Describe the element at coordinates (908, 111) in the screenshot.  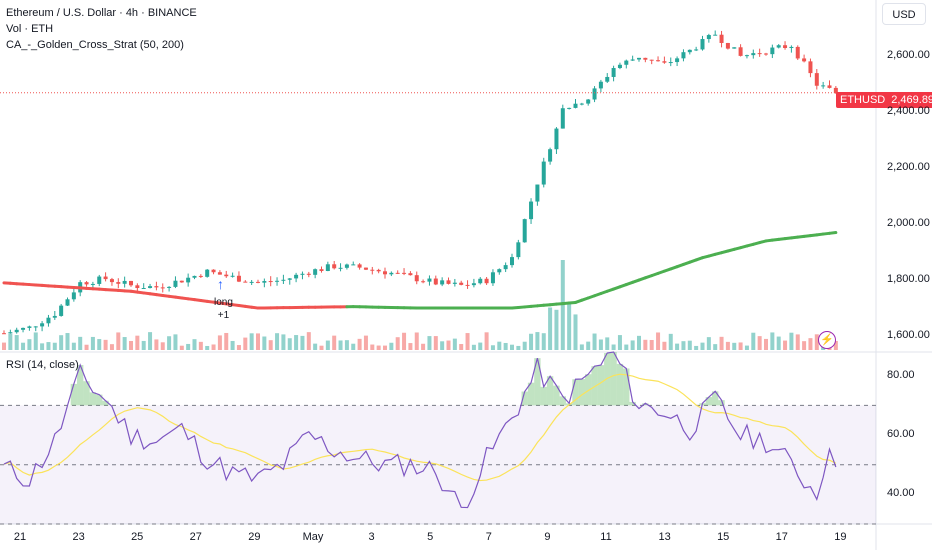
I see `price-axis-tick: 2,400.00` at that location.